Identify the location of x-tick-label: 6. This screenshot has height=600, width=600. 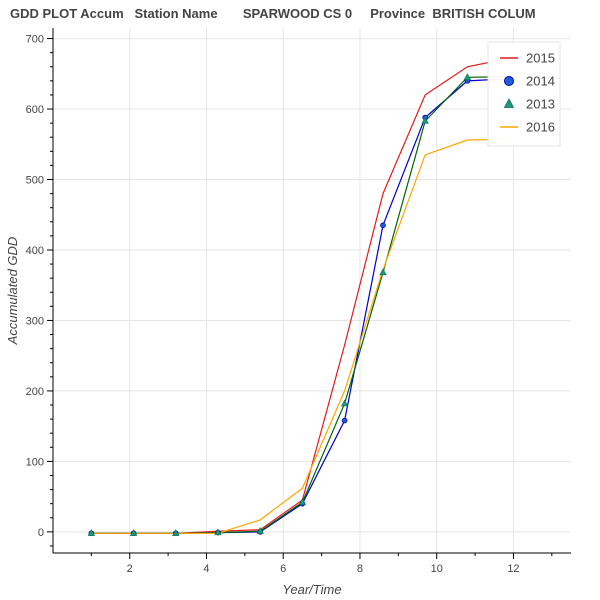
(283, 569).